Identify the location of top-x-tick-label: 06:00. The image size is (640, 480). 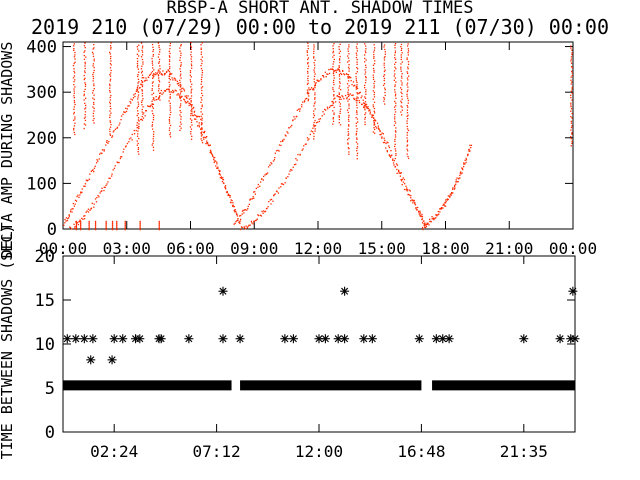
(190, 248).